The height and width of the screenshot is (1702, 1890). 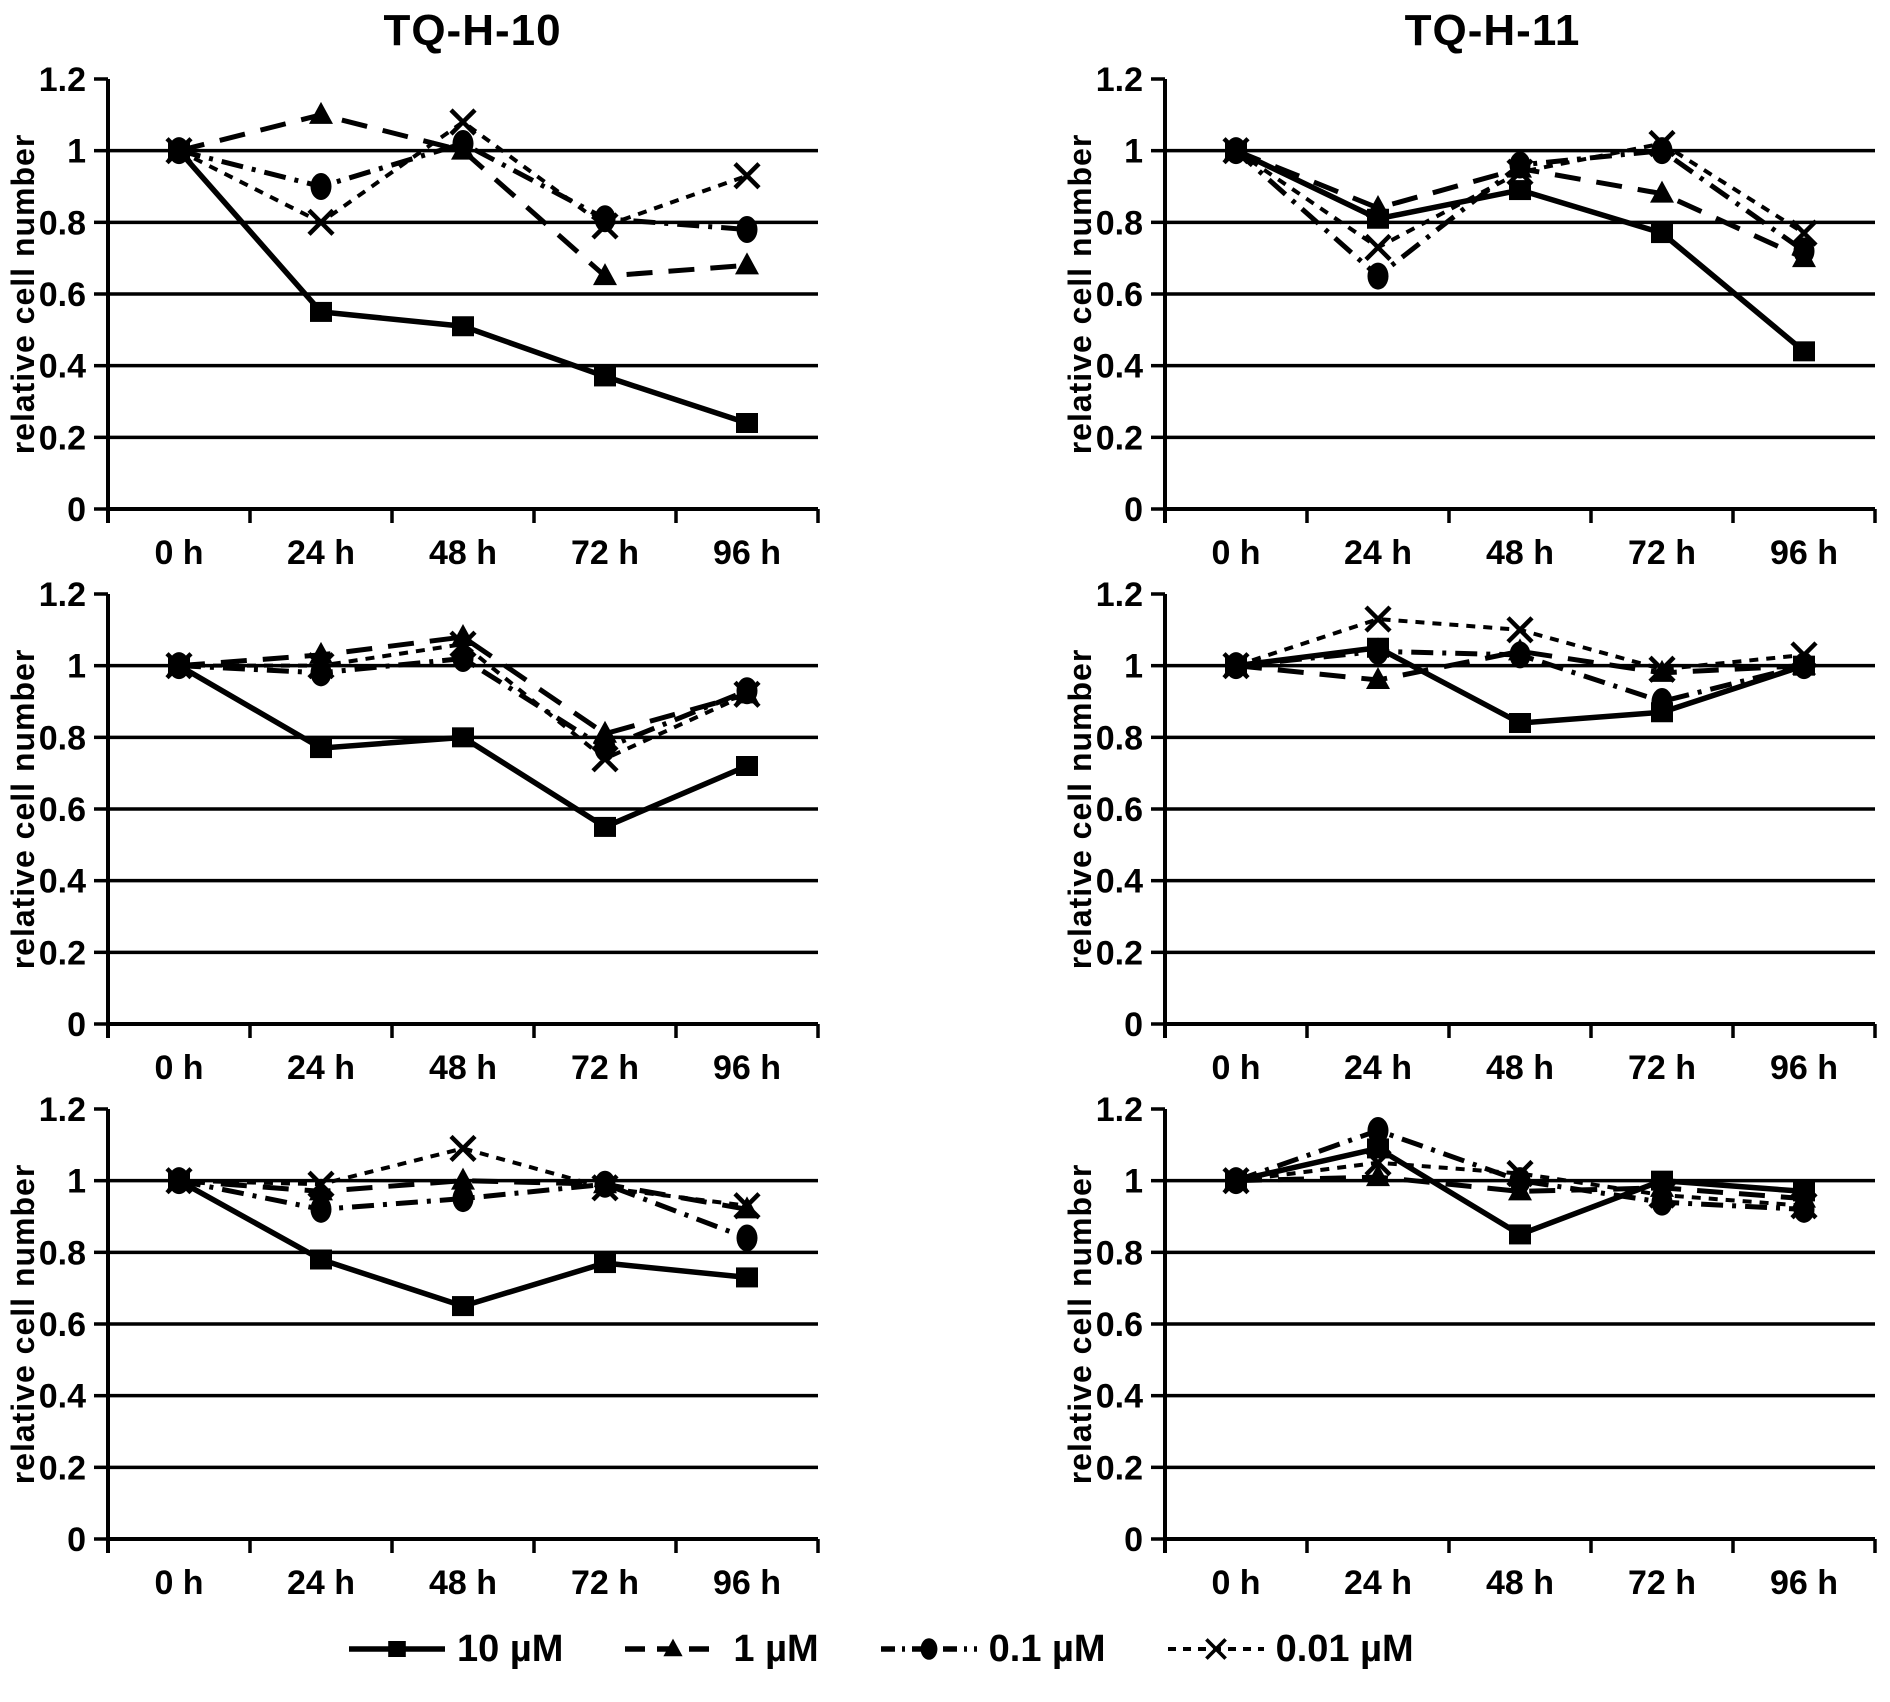 What do you see at coordinates (1344, 1648) in the screenshot?
I see `legend-label: 0.01 µM` at bounding box center [1344, 1648].